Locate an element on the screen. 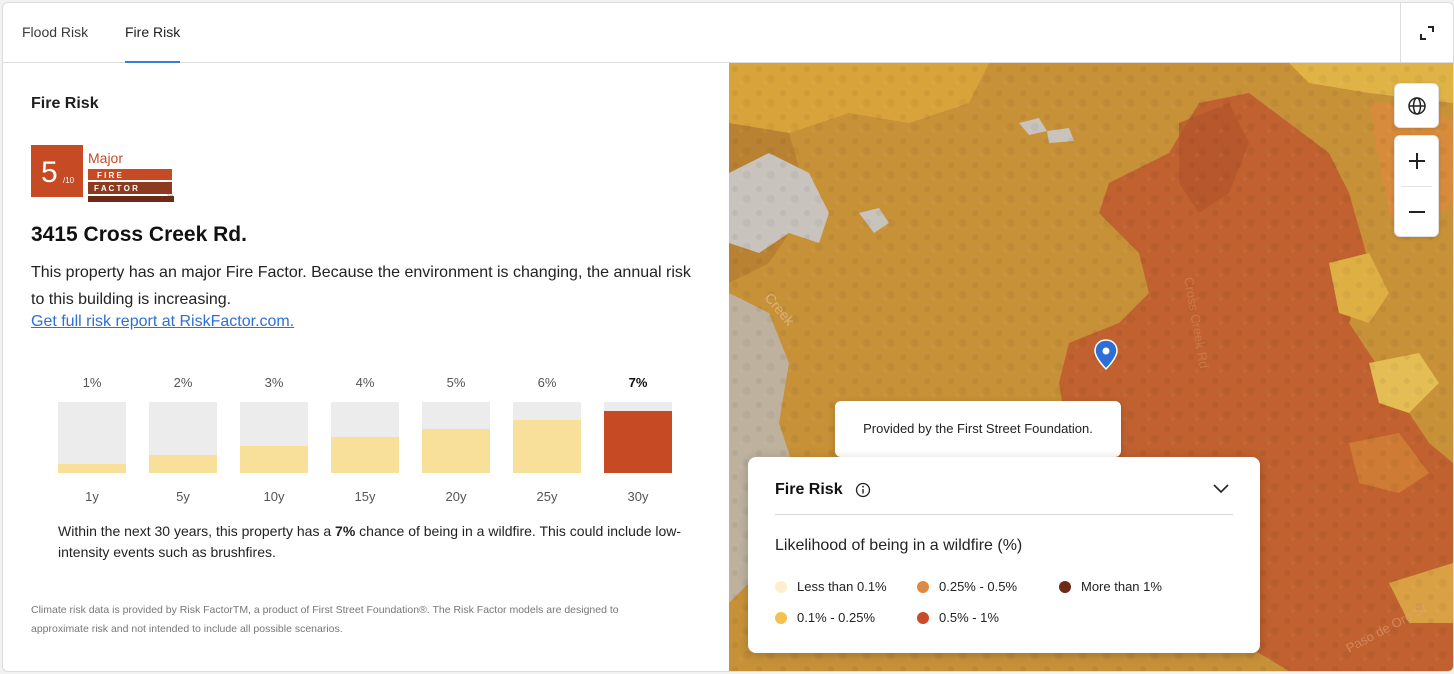  plus-icon is located at coordinates (1416, 161).